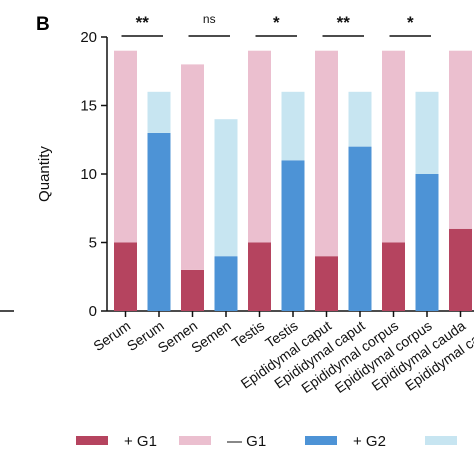 The height and width of the screenshot is (474, 474). Describe the element at coordinates (93, 311) in the screenshot. I see `y-tick-label: 0` at that location.